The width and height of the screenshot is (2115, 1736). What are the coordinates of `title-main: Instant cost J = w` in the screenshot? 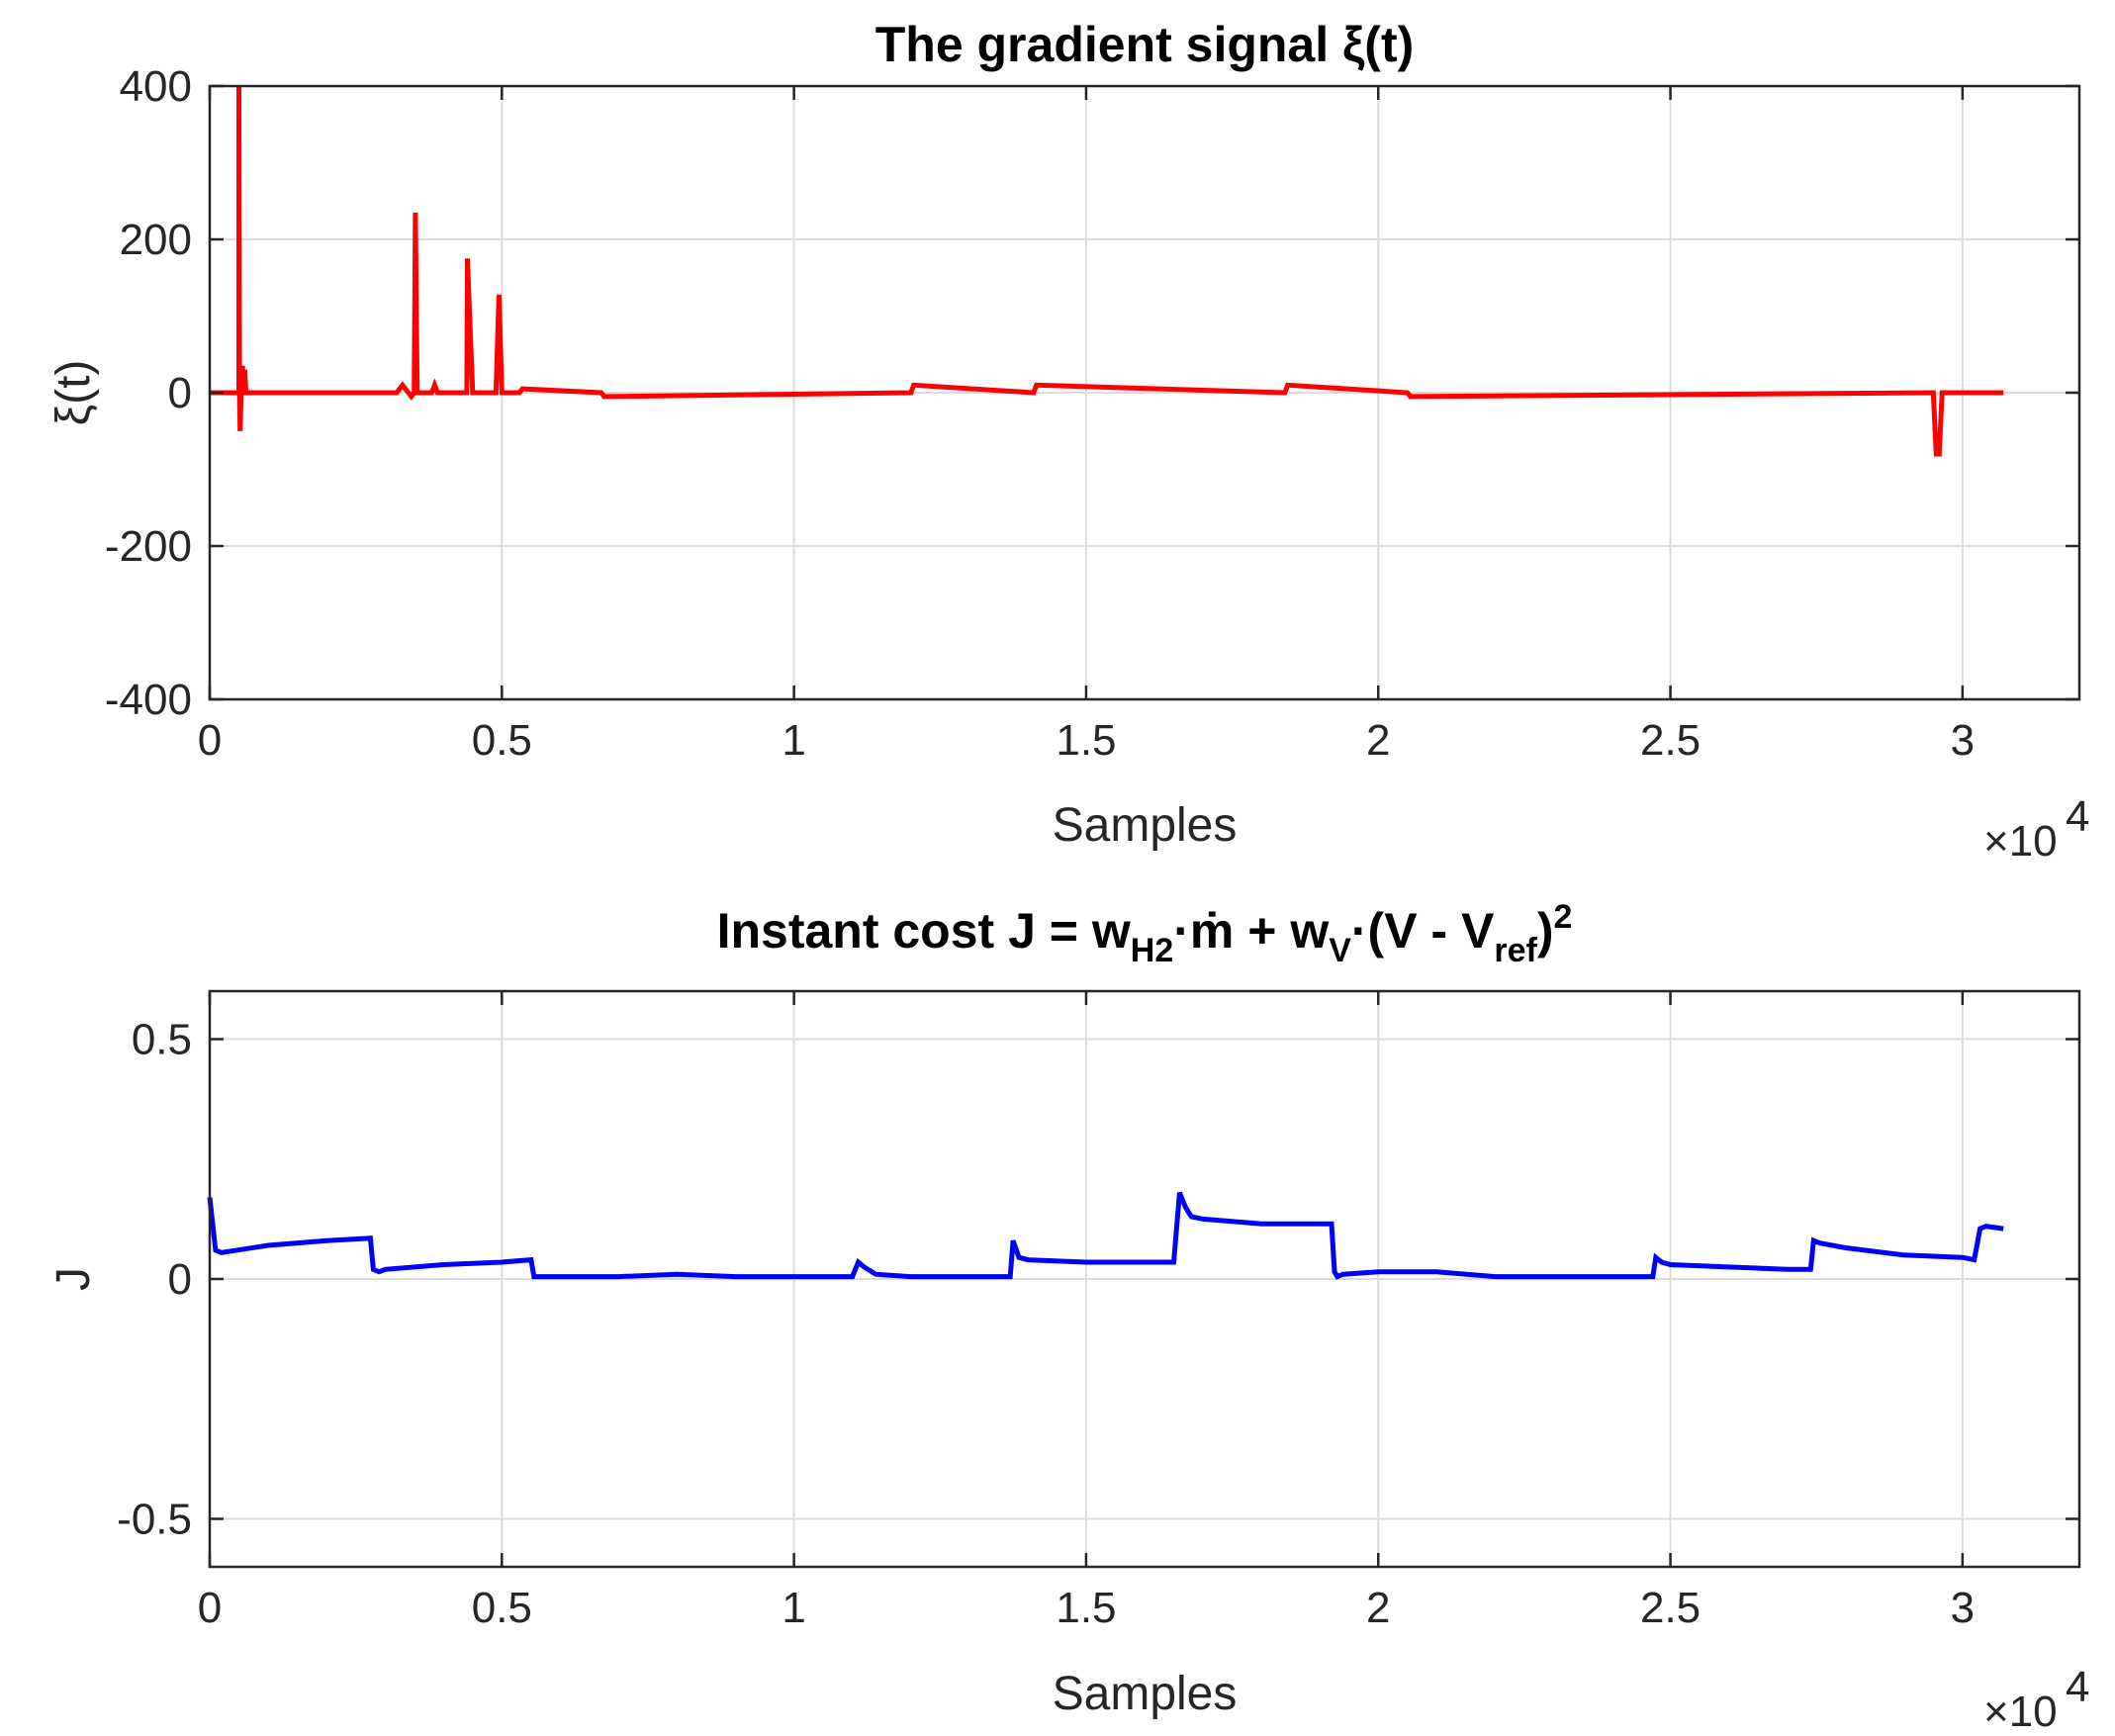 It's located at (924, 931).